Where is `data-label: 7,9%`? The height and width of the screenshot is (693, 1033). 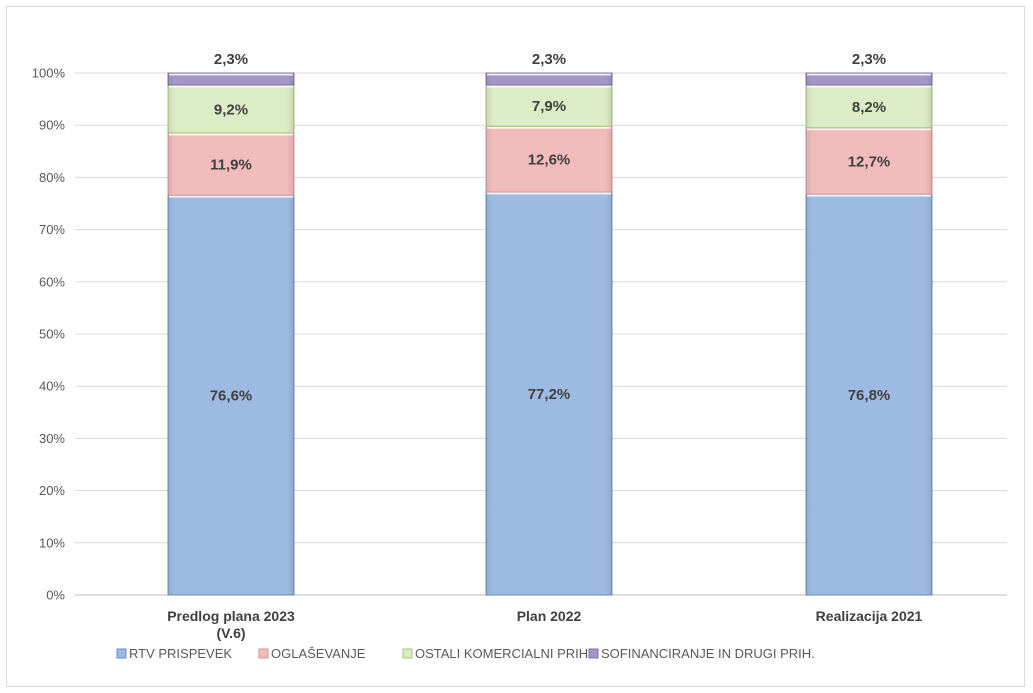
data-label: 7,9% is located at coordinates (549, 106).